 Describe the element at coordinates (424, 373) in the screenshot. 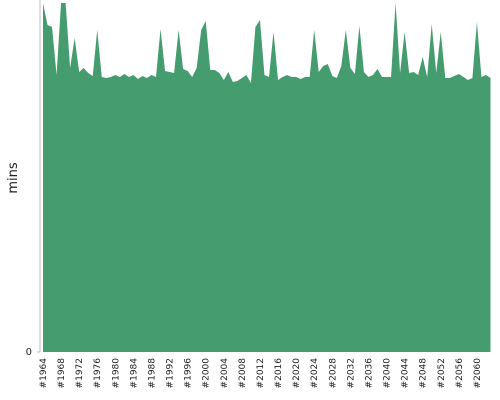

I see `x-tick-label: #2048` at that location.